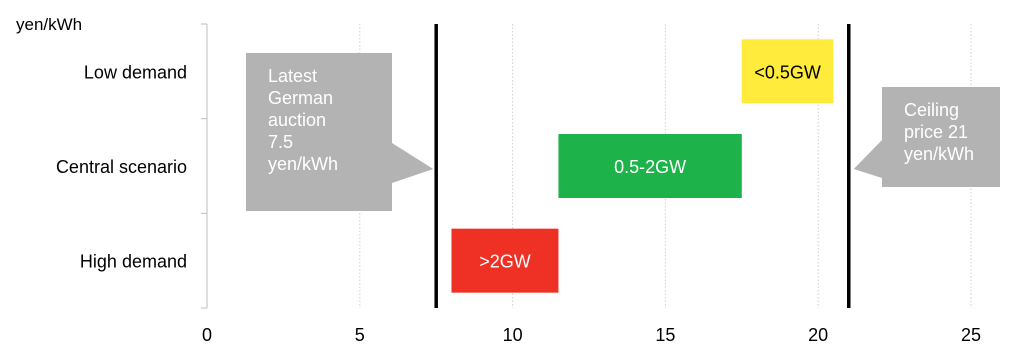 This screenshot has width=1014, height=347. What do you see at coordinates (297, 120) in the screenshot?
I see `callout-0-line-2: auction` at bounding box center [297, 120].